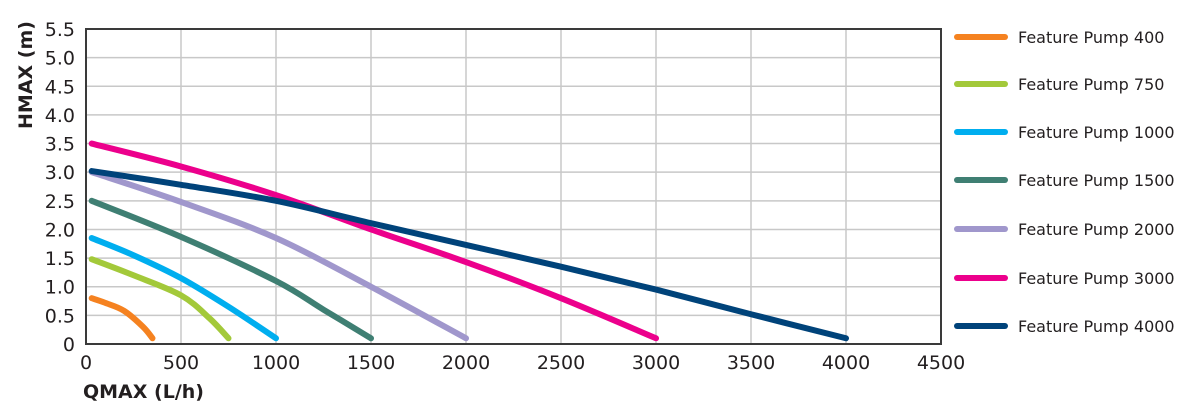 The height and width of the screenshot is (411, 1200). Describe the element at coordinates (60, 87) in the screenshot. I see `y-tick-label: 4.5` at that location.